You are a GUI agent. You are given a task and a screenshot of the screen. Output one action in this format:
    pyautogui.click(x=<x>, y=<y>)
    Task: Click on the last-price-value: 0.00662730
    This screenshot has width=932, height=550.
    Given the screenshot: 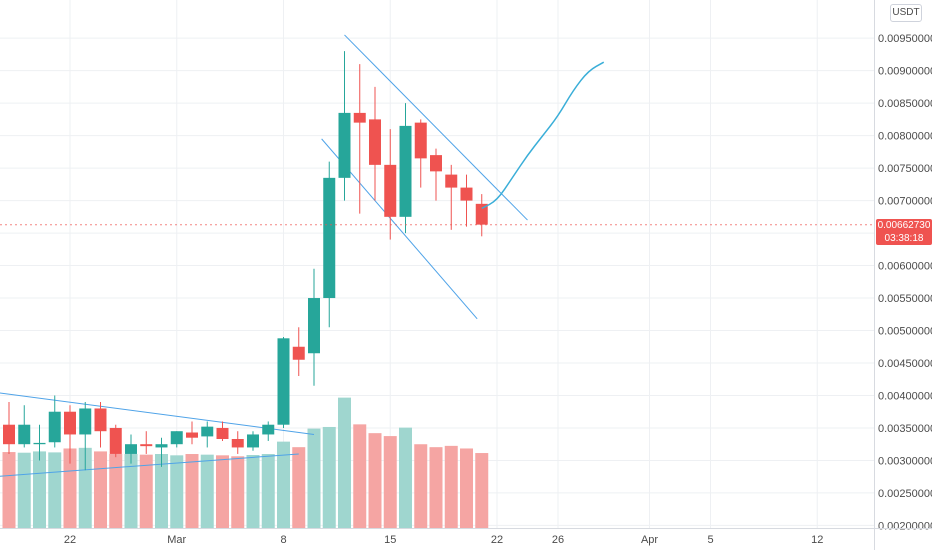 What is the action you would take?
    pyautogui.click(x=904, y=225)
    